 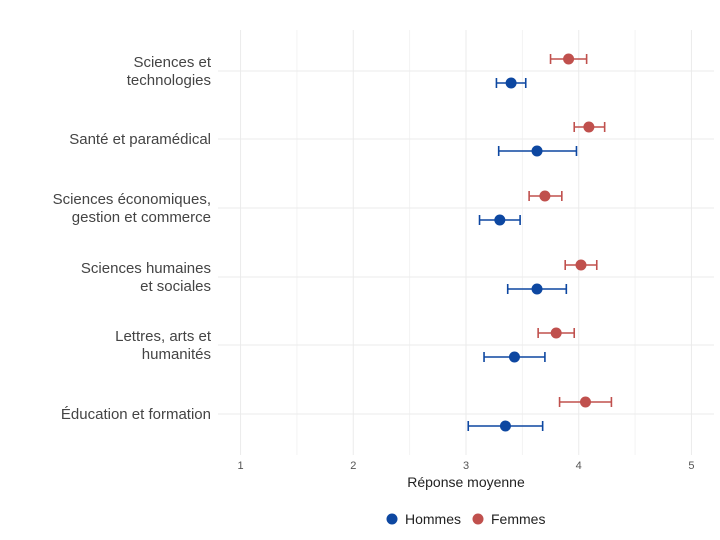 What do you see at coordinates (465, 519) in the screenshot?
I see `legend: Hommes Femmes` at bounding box center [465, 519].